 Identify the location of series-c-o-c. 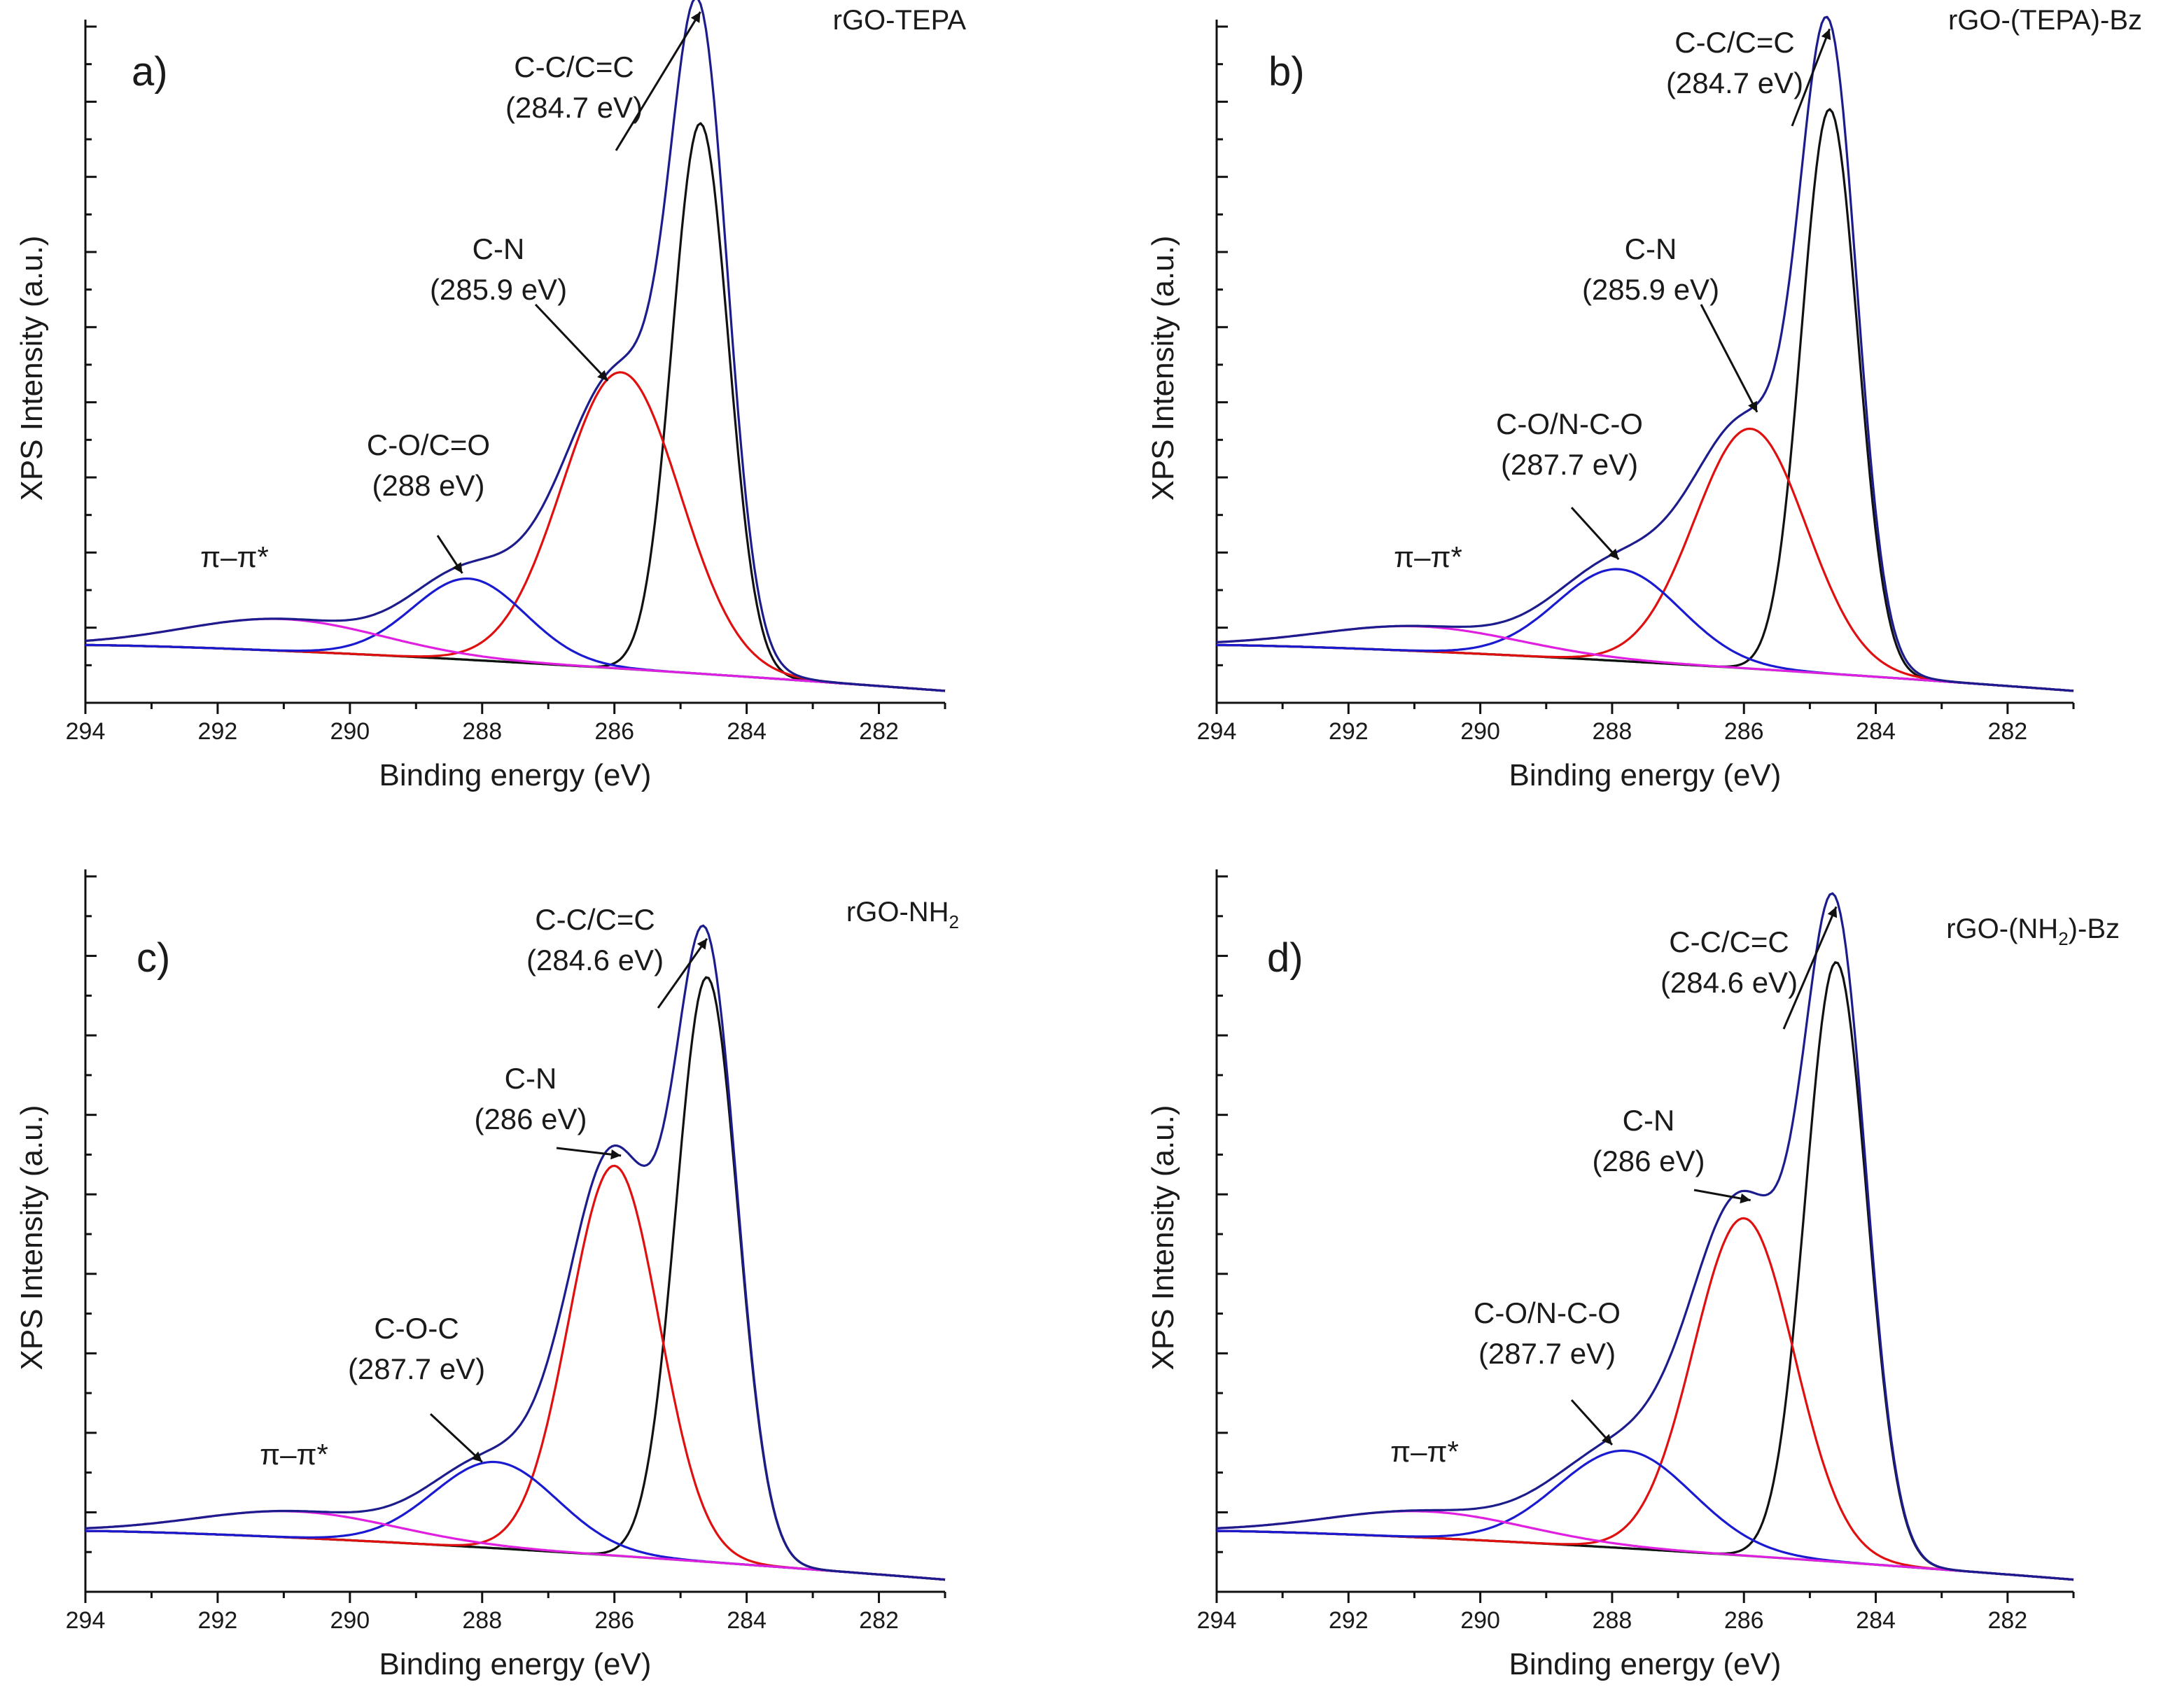
(515, 1520).